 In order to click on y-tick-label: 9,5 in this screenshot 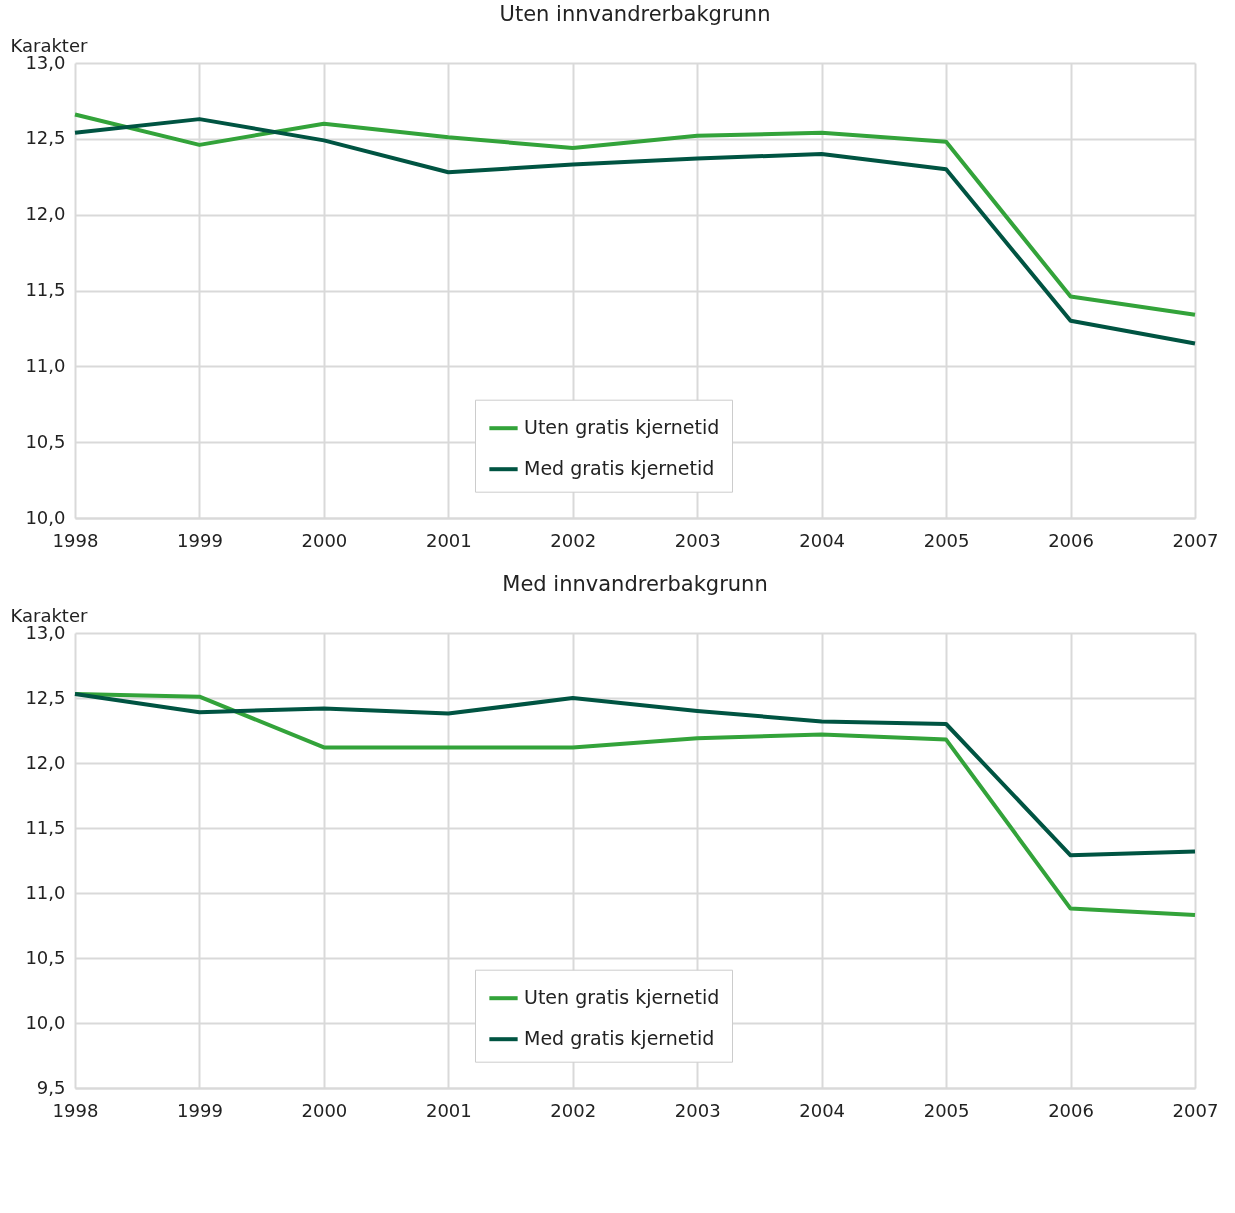, I will do `click(51, 1087)`.